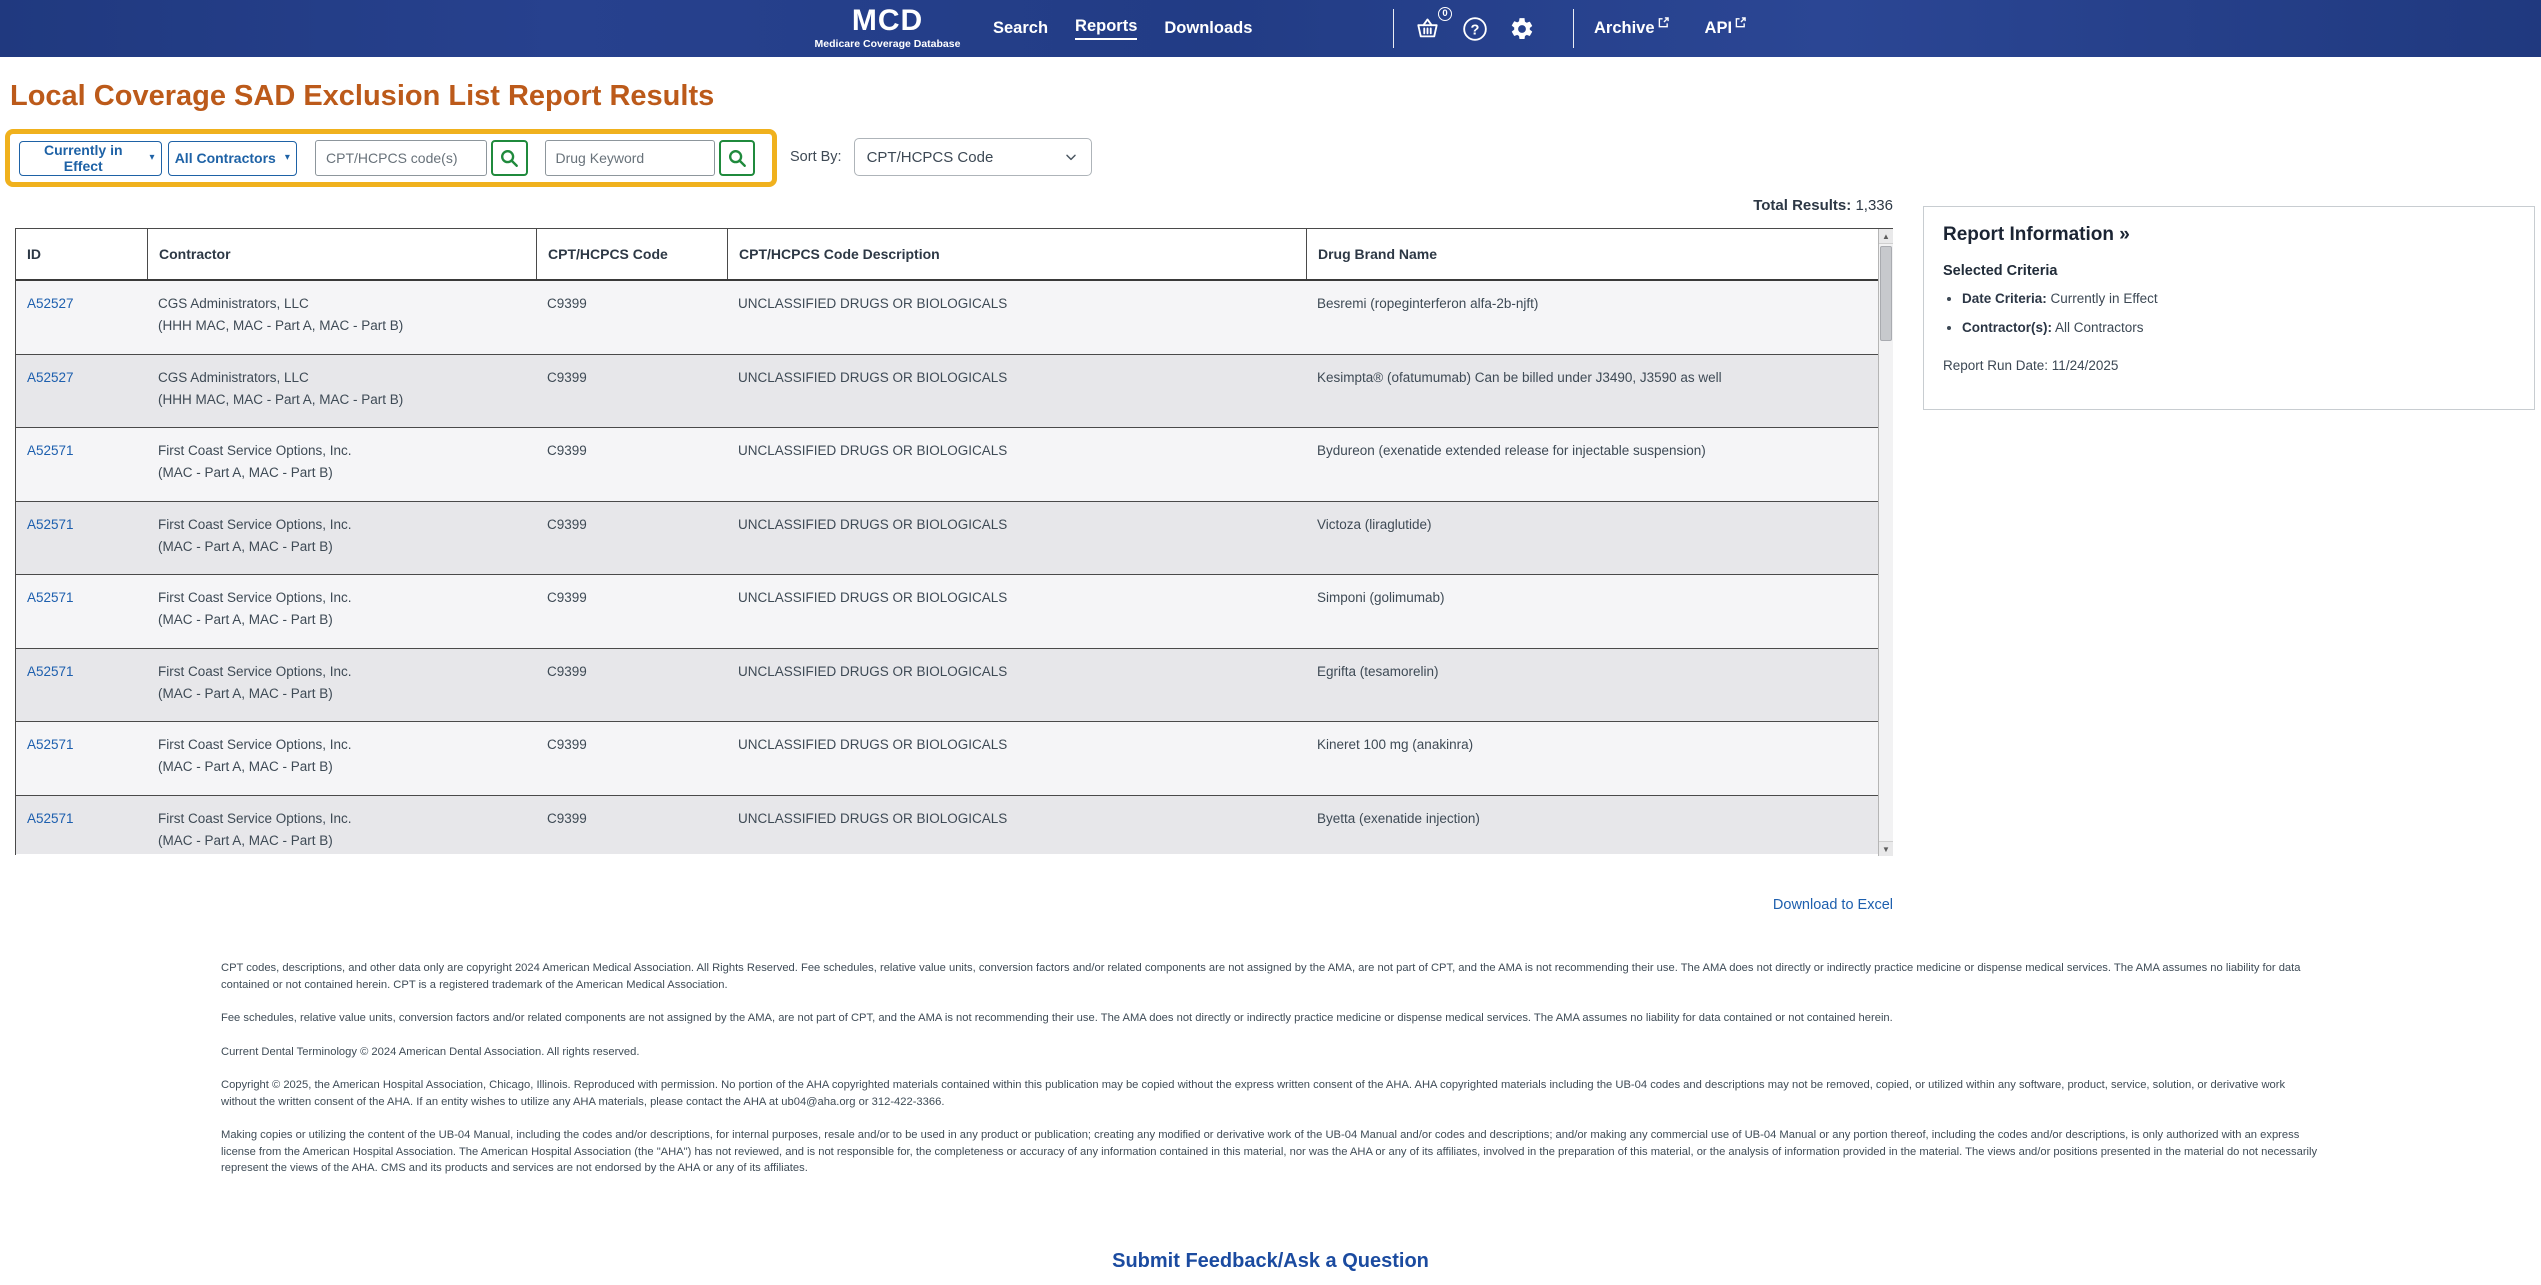  What do you see at coordinates (1070, 157) in the screenshot?
I see `chevron-down-icon` at bounding box center [1070, 157].